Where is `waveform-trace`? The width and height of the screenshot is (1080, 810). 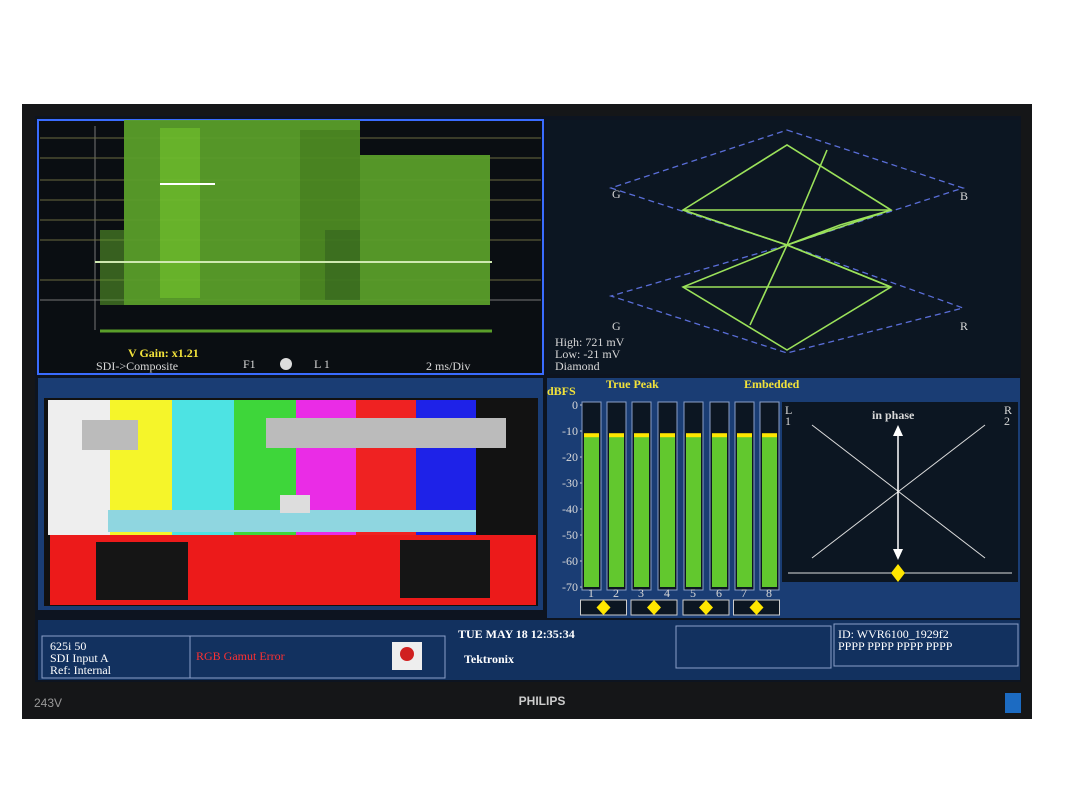 waveform-trace is located at coordinates (295, 212).